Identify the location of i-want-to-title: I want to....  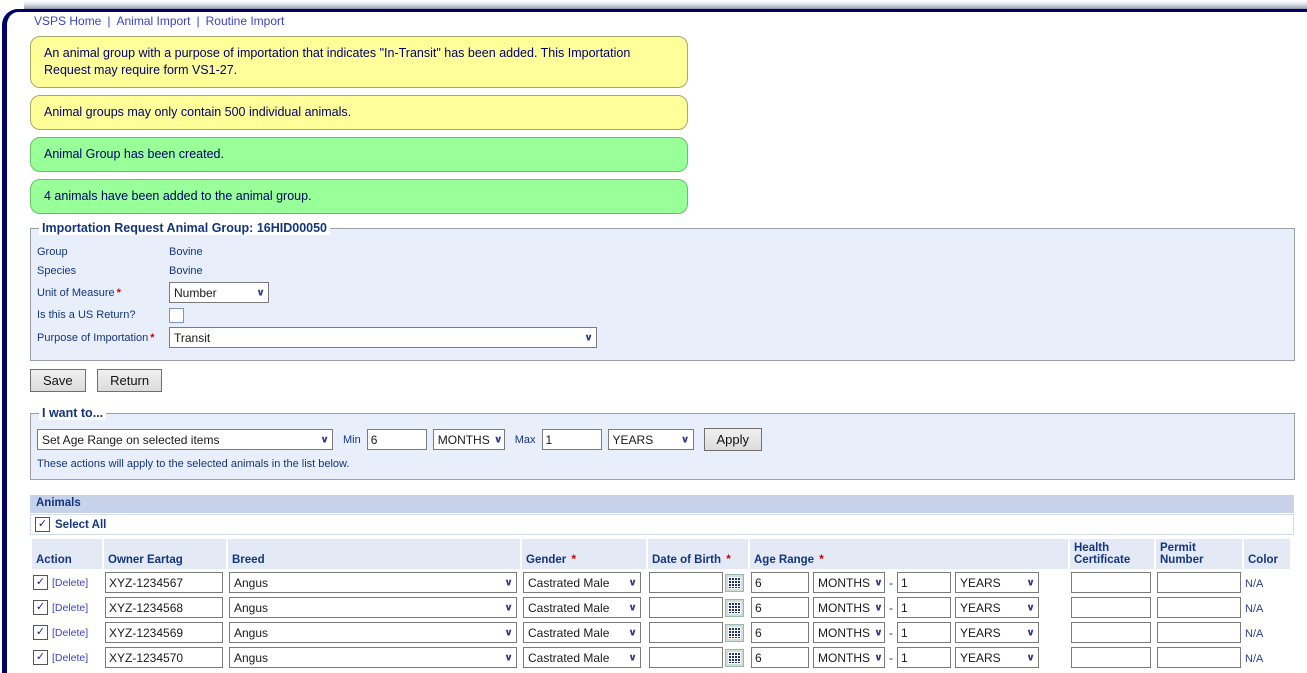
(73, 413).